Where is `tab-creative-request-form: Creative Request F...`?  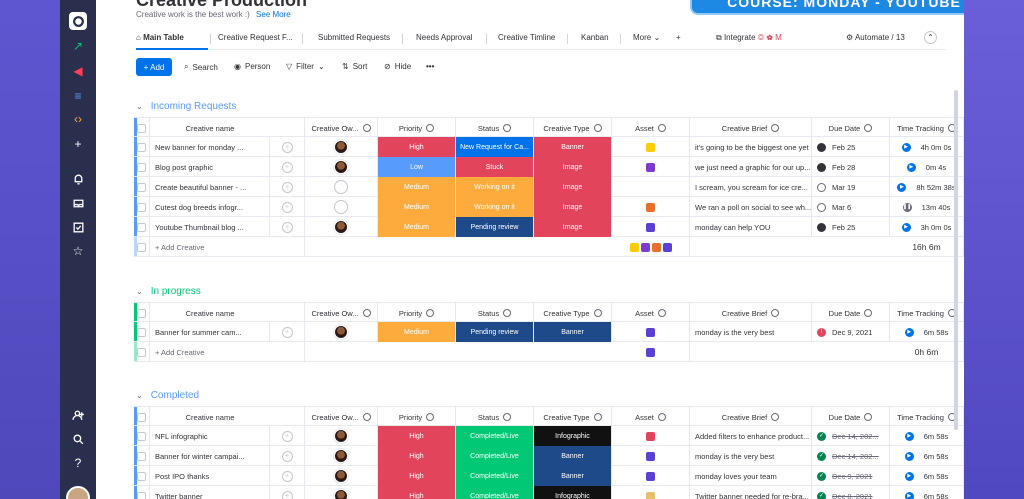
tab-creative-request-form: Creative Request F... is located at coordinates (255, 37).